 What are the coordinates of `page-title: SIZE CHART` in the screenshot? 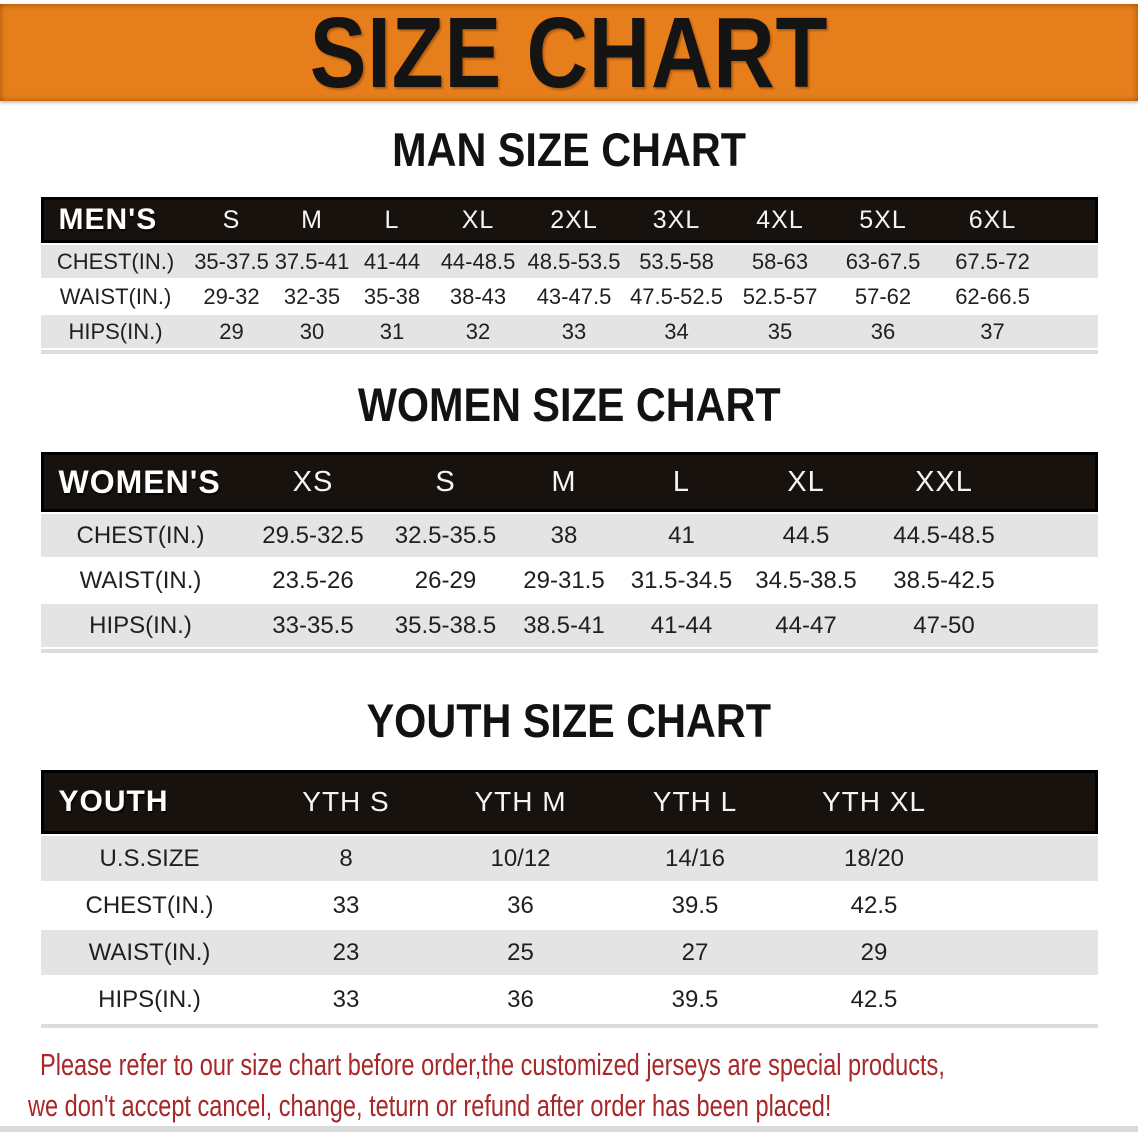 It's located at (569, 54).